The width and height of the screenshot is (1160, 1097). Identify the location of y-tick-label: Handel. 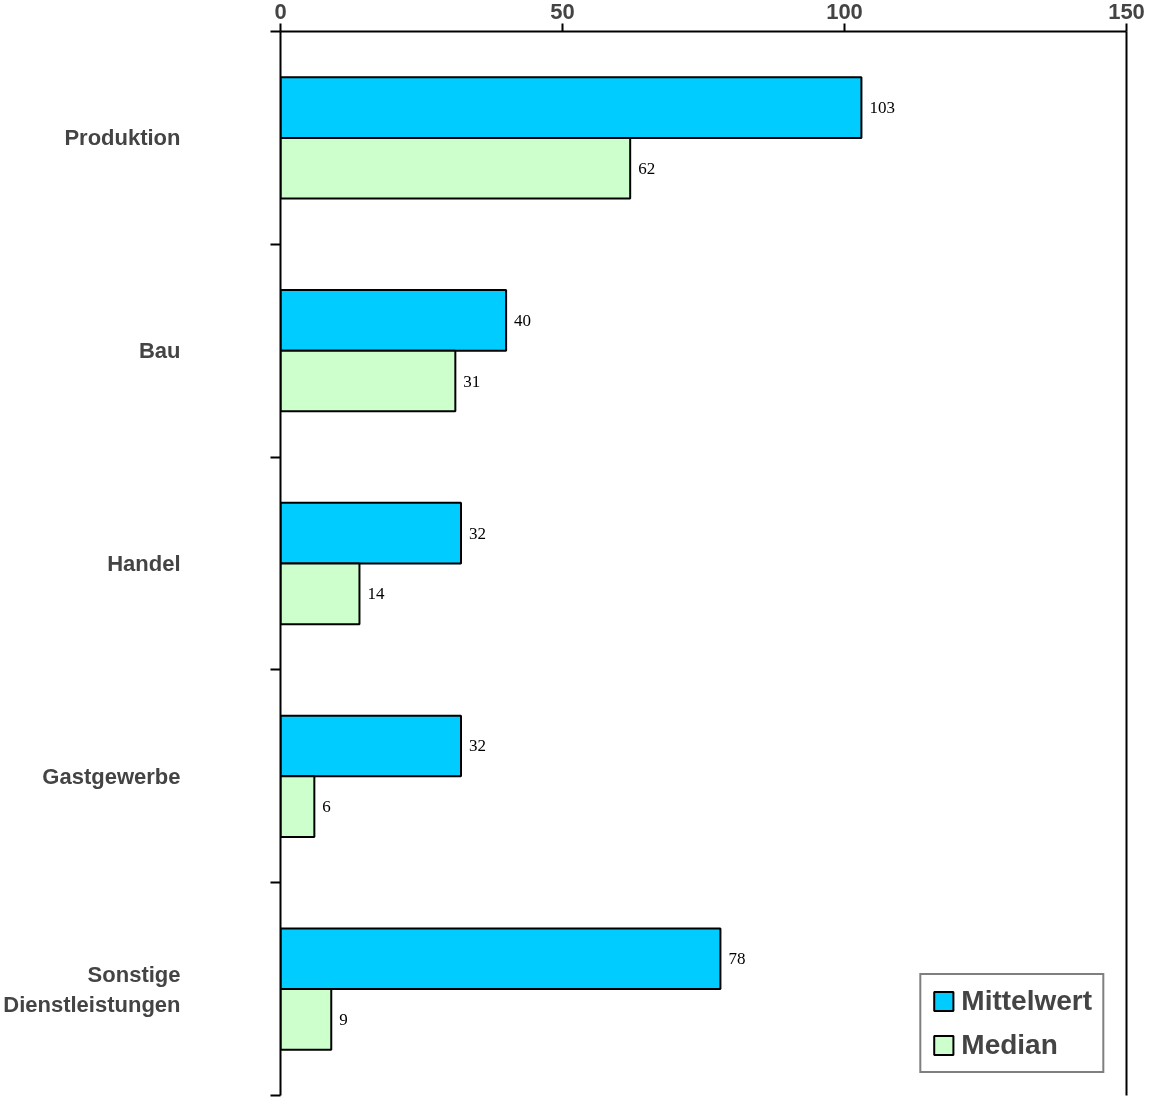
(144, 563).